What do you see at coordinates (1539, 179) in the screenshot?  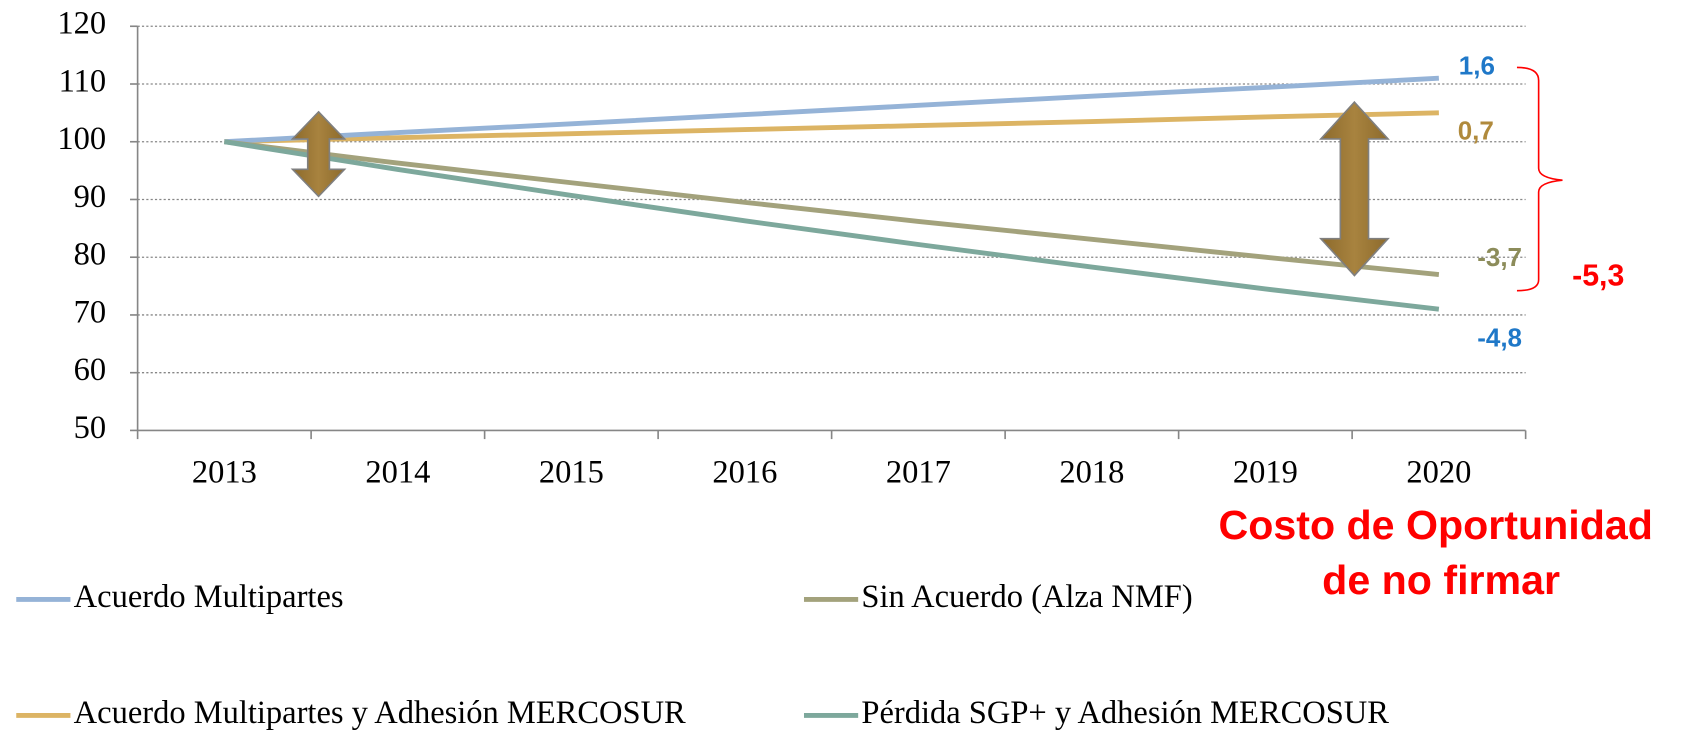 I see `bracket` at bounding box center [1539, 179].